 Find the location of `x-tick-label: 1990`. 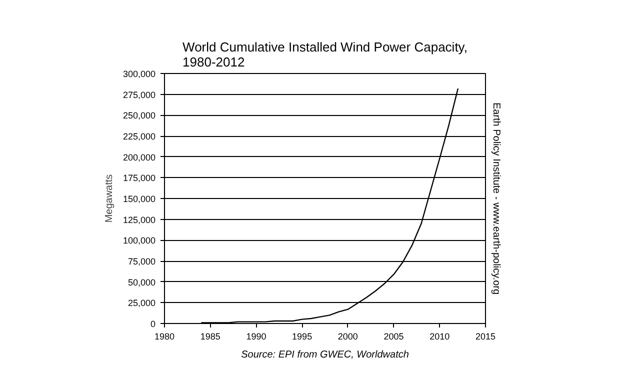

x-tick-label: 1990 is located at coordinates (256, 337).